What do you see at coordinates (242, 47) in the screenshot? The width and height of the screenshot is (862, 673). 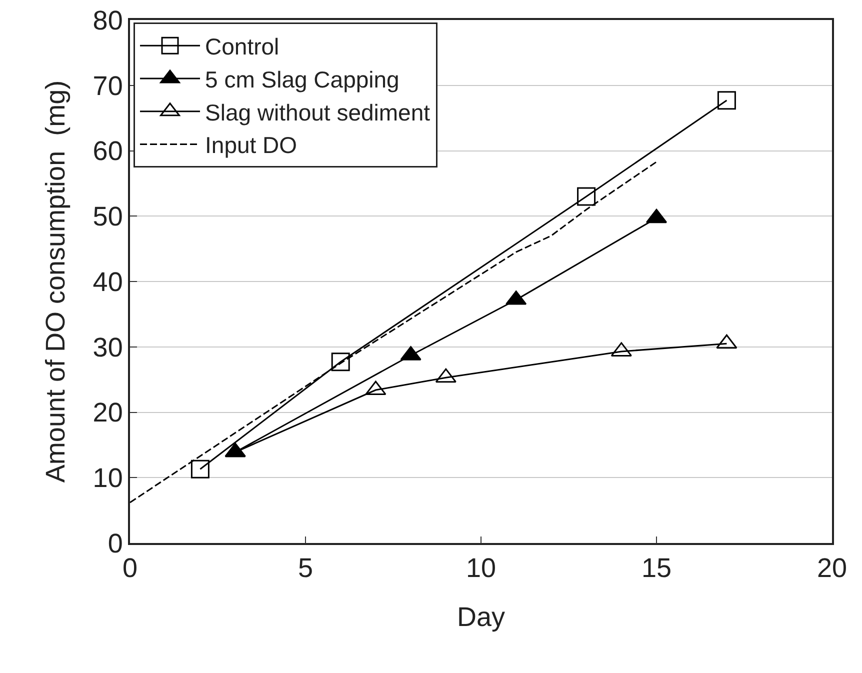 I see `legend-label: Control` at bounding box center [242, 47].